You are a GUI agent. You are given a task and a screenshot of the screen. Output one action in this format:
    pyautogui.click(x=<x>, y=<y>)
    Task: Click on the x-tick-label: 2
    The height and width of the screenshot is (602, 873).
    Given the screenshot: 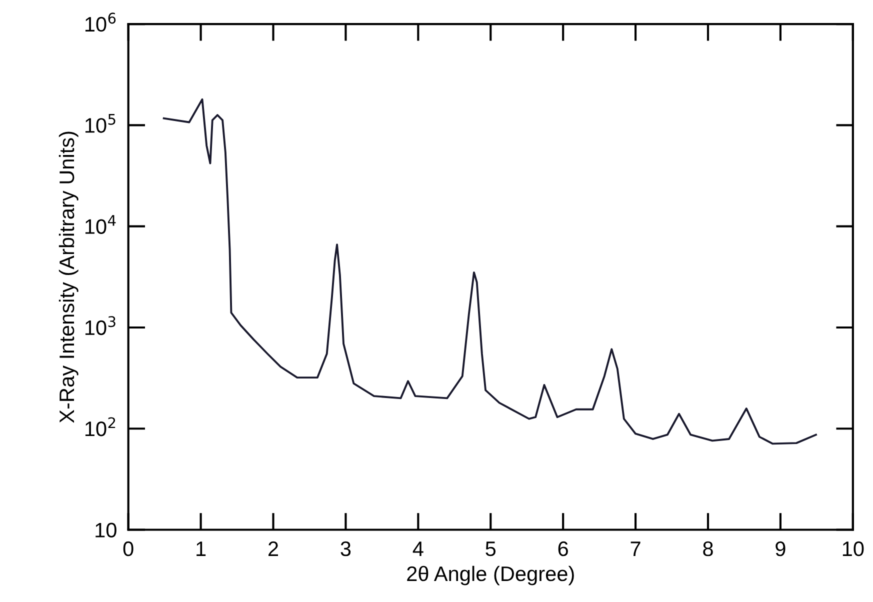 What is the action you would take?
    pyautogui.click(x=273, y=548)
    